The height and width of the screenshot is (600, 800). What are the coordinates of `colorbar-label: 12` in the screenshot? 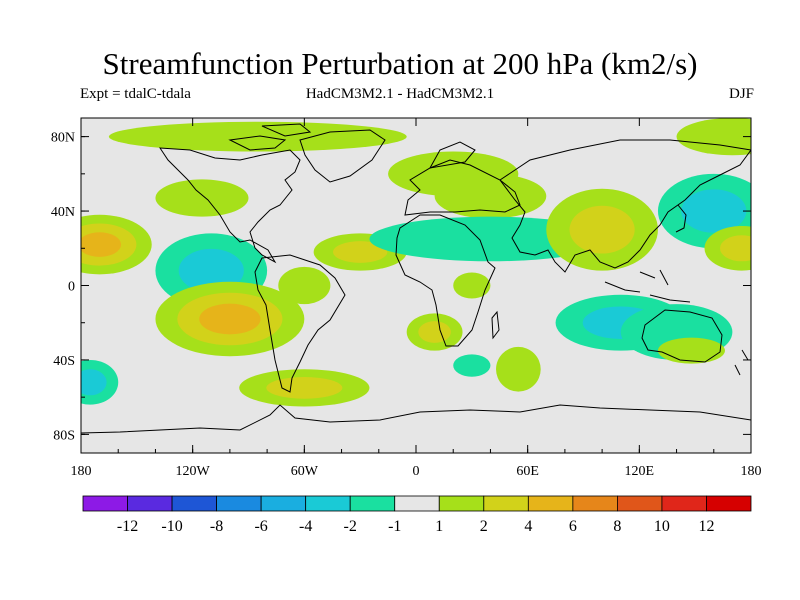 It's located at (706, 526).